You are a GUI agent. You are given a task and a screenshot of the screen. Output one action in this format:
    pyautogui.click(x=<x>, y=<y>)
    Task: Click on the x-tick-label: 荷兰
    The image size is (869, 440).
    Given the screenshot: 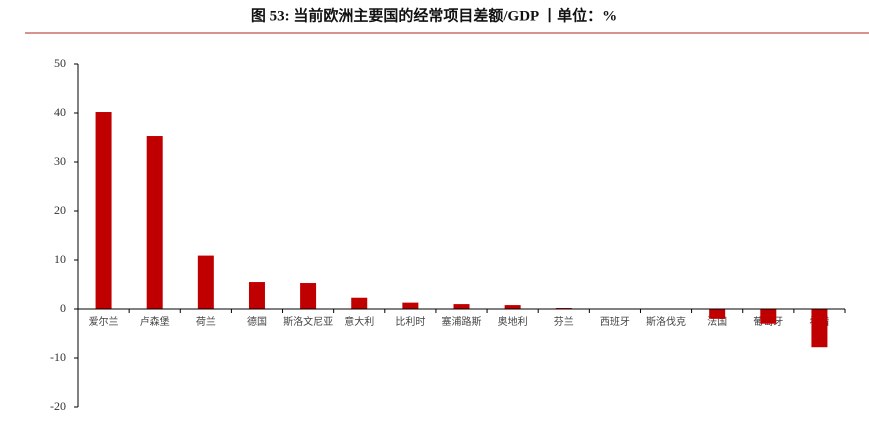 What is the action you would take?
    pyautogui.click(x=206, y=321)
    